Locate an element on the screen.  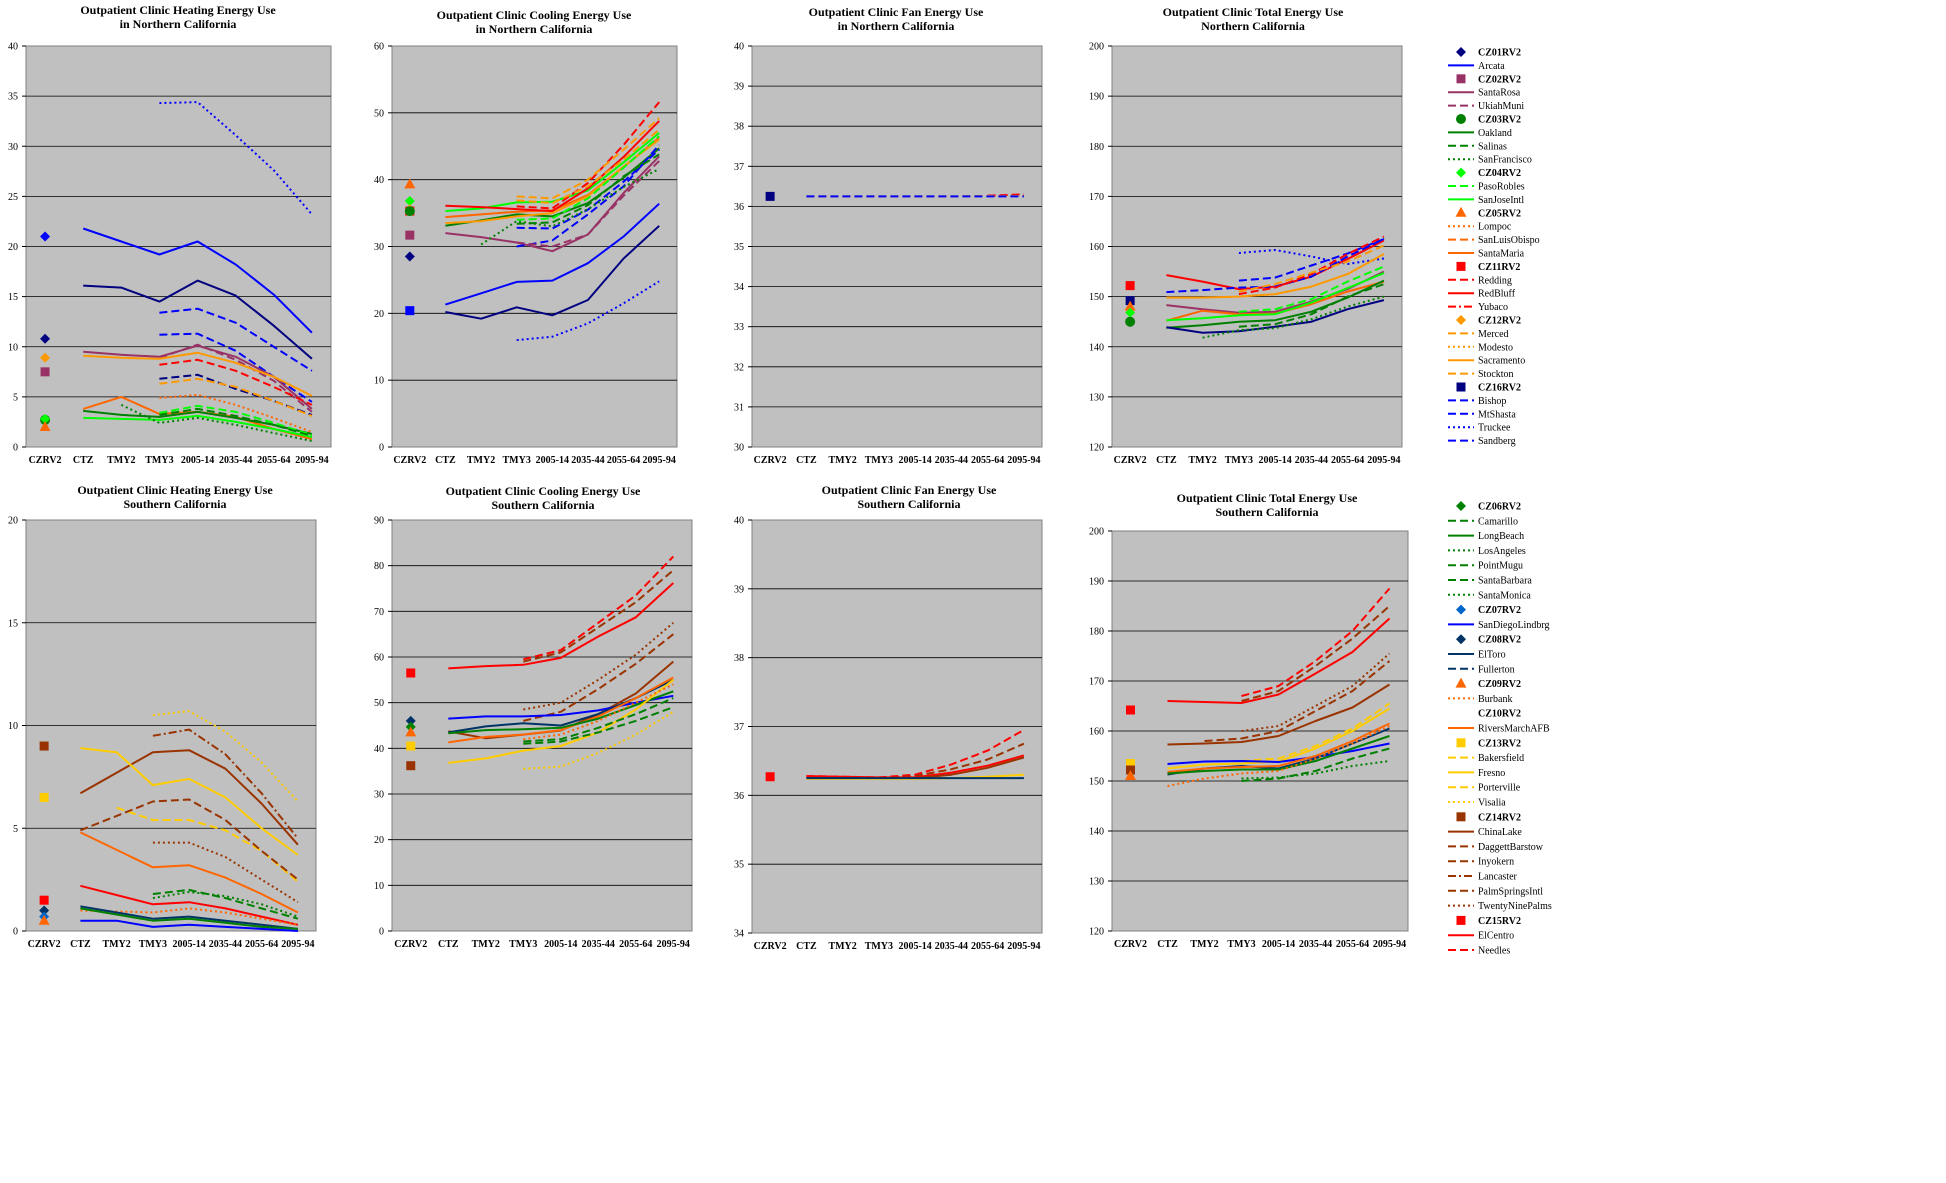
y-tick-label: 35 is located at coordinates (13, 97).